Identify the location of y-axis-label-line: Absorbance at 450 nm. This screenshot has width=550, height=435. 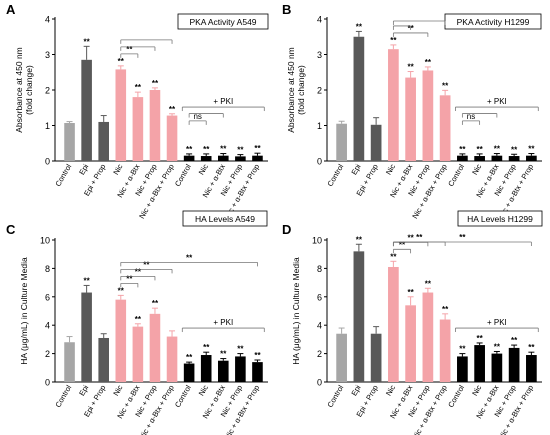
(19, 90).